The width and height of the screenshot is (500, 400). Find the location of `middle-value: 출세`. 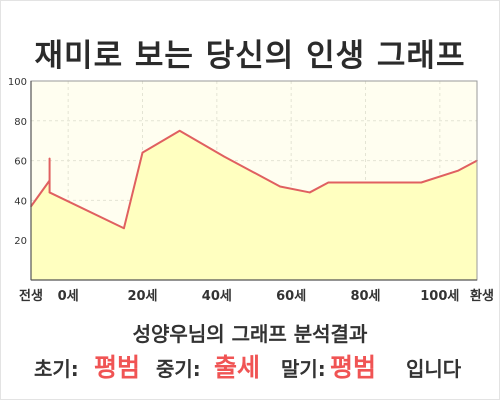

middle-value: 출세 is located at coordinates (237, 367).